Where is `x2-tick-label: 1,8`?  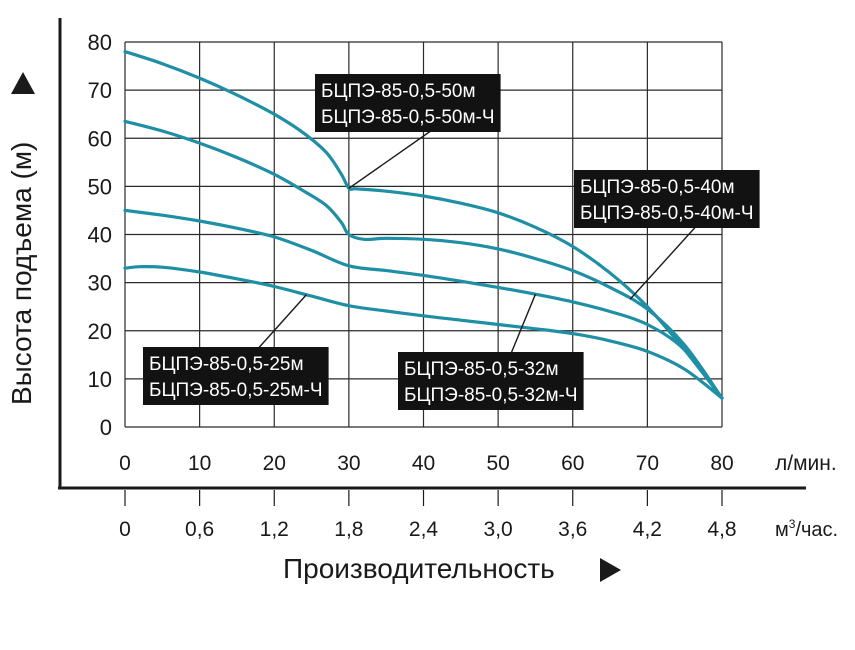 x2-tick-label: 1,8 is located at coordinates (348, 529).